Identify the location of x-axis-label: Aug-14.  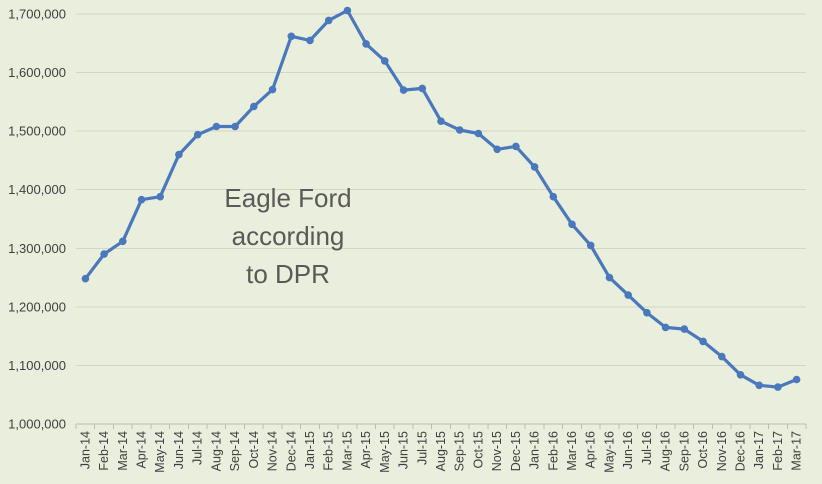
(216, 451).